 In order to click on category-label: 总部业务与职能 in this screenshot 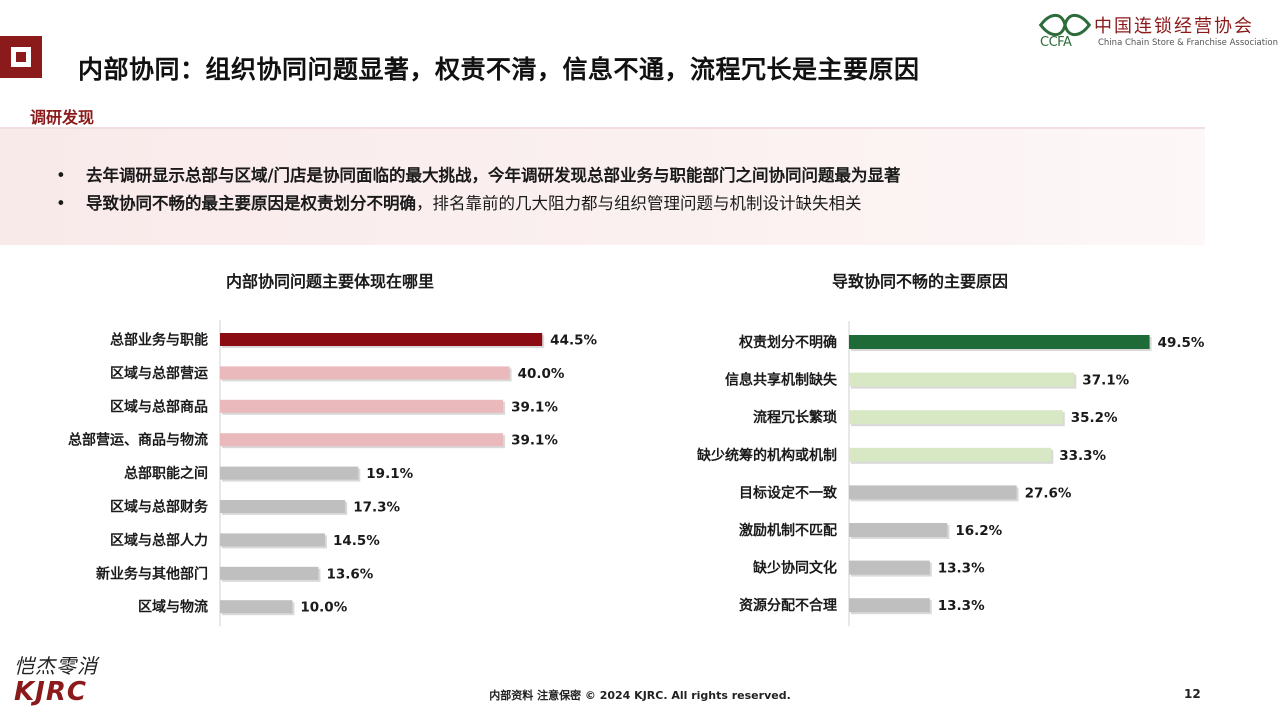, I will do `click(159, 340)`.